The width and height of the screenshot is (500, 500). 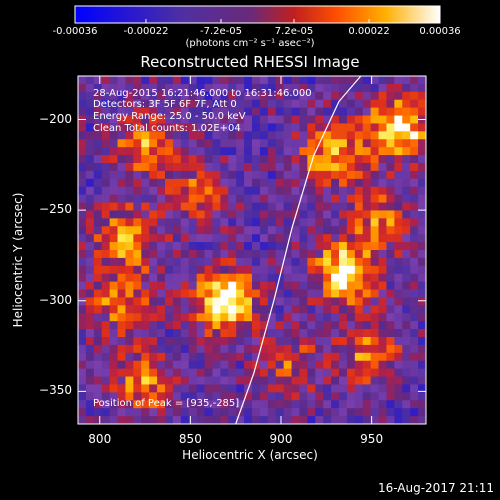 What do you see at coordinates (250, 62) in the screenshot?
I see `plot-title: Reconstructed RHESSI Image` at bounding box center [250, 62].